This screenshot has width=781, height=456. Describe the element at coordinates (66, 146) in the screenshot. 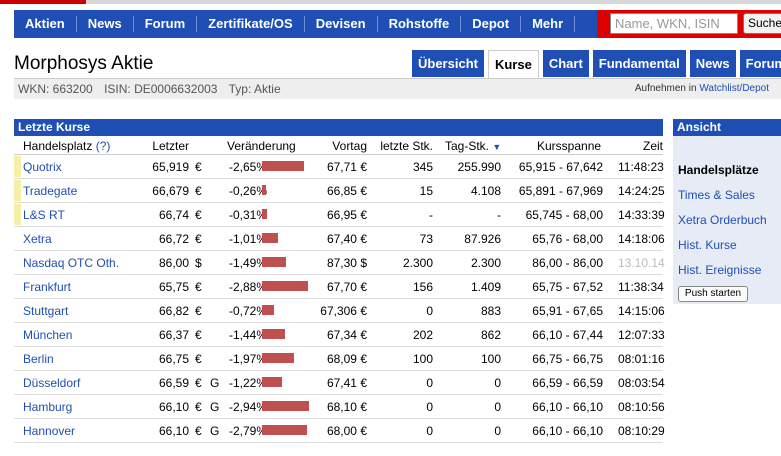

I see `col-place: Handelsplatz (?)` at that location.